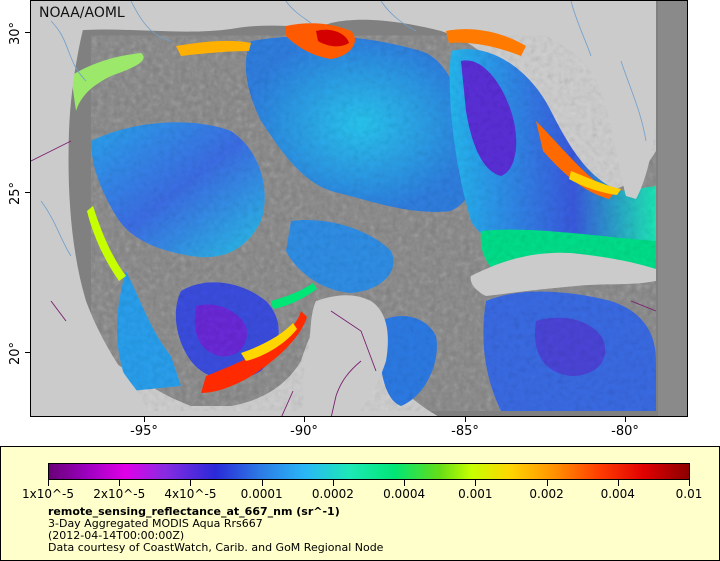 This screenshot has width=720, height=561. Describe the element at coordinates (546, 494) in the screenshot. I see `colorbar-tick-label: 0.002` at that location.